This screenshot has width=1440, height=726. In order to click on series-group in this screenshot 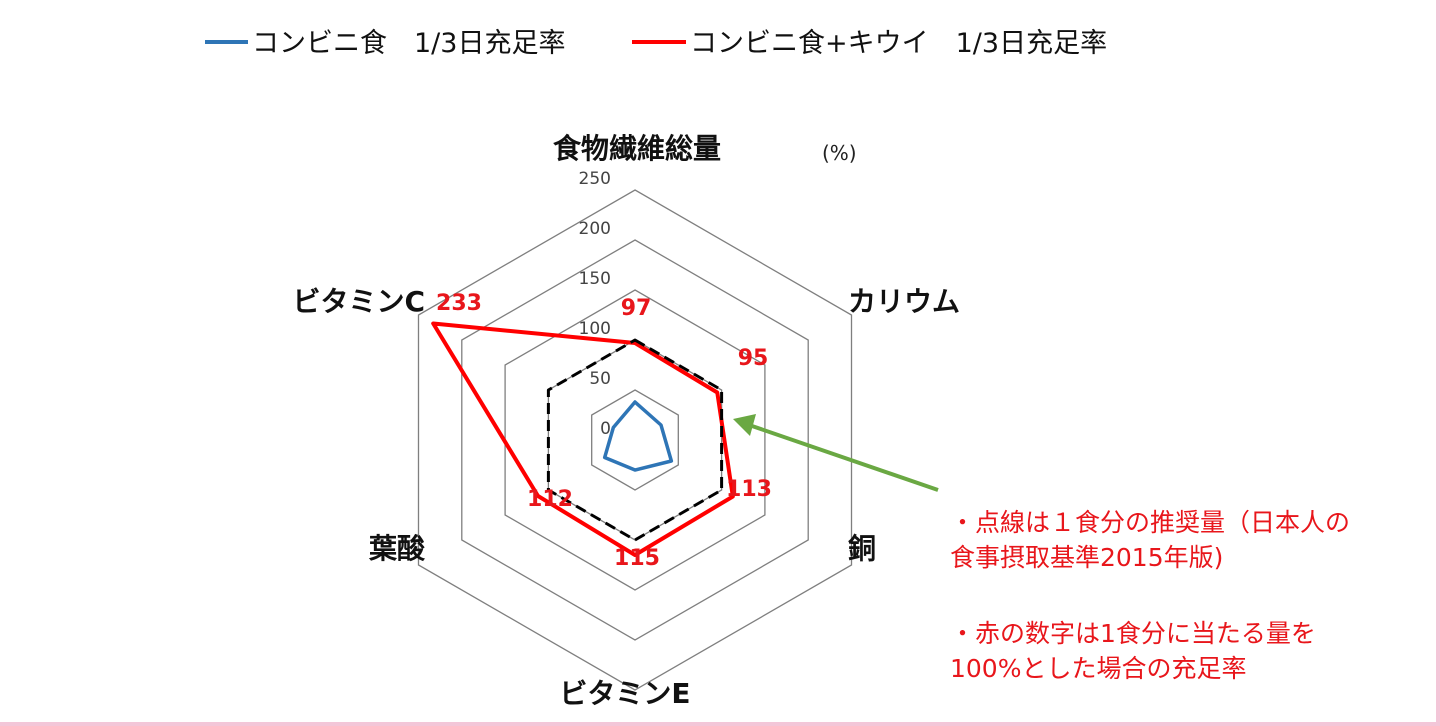, I will do `click(583, 439)`.